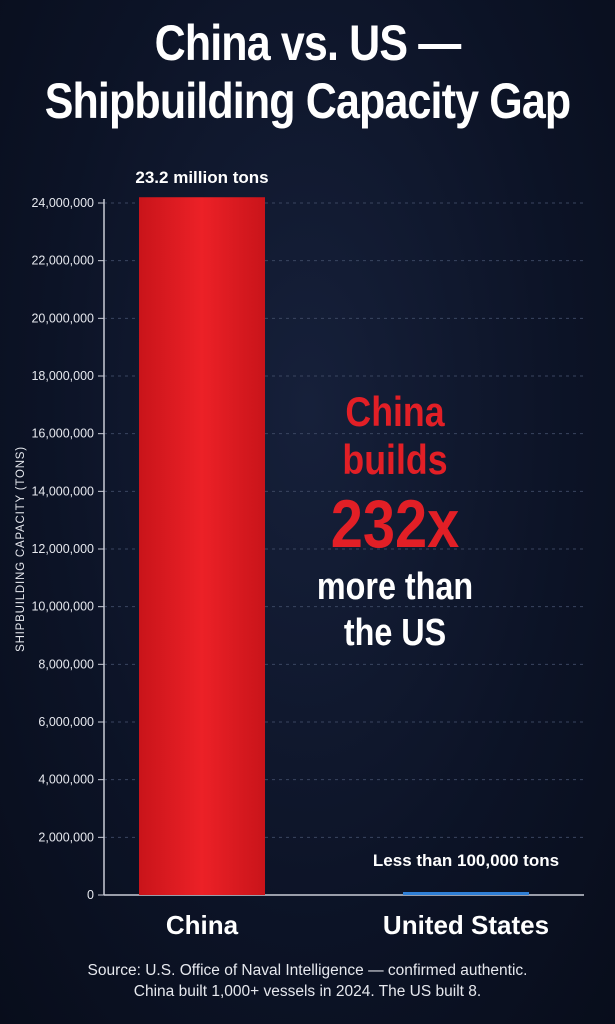 The width and height of the screenshot is (615, 1024). I want to click on callout-multiplier: 232x, so click(395, 524).